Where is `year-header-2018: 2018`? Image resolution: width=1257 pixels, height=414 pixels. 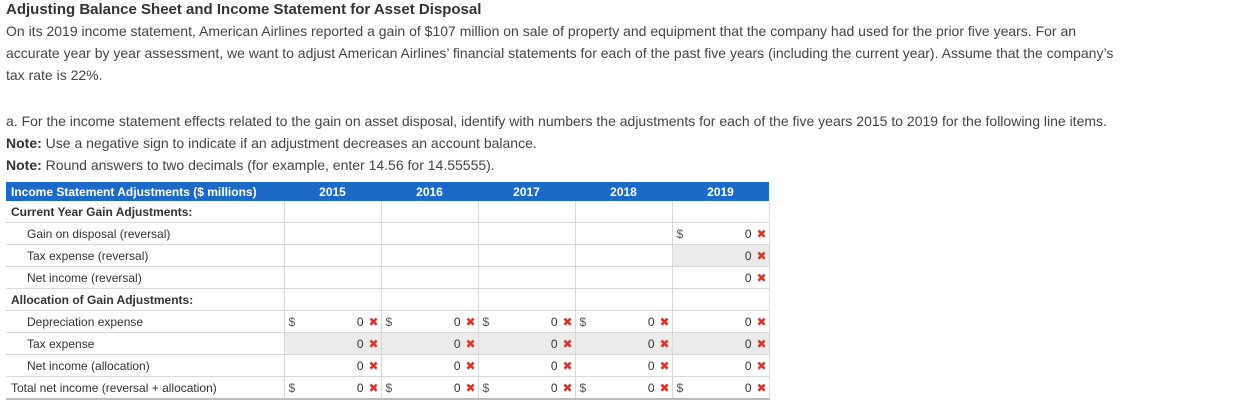 year-header-2018: 2018 is located at coordinates (623, 191).